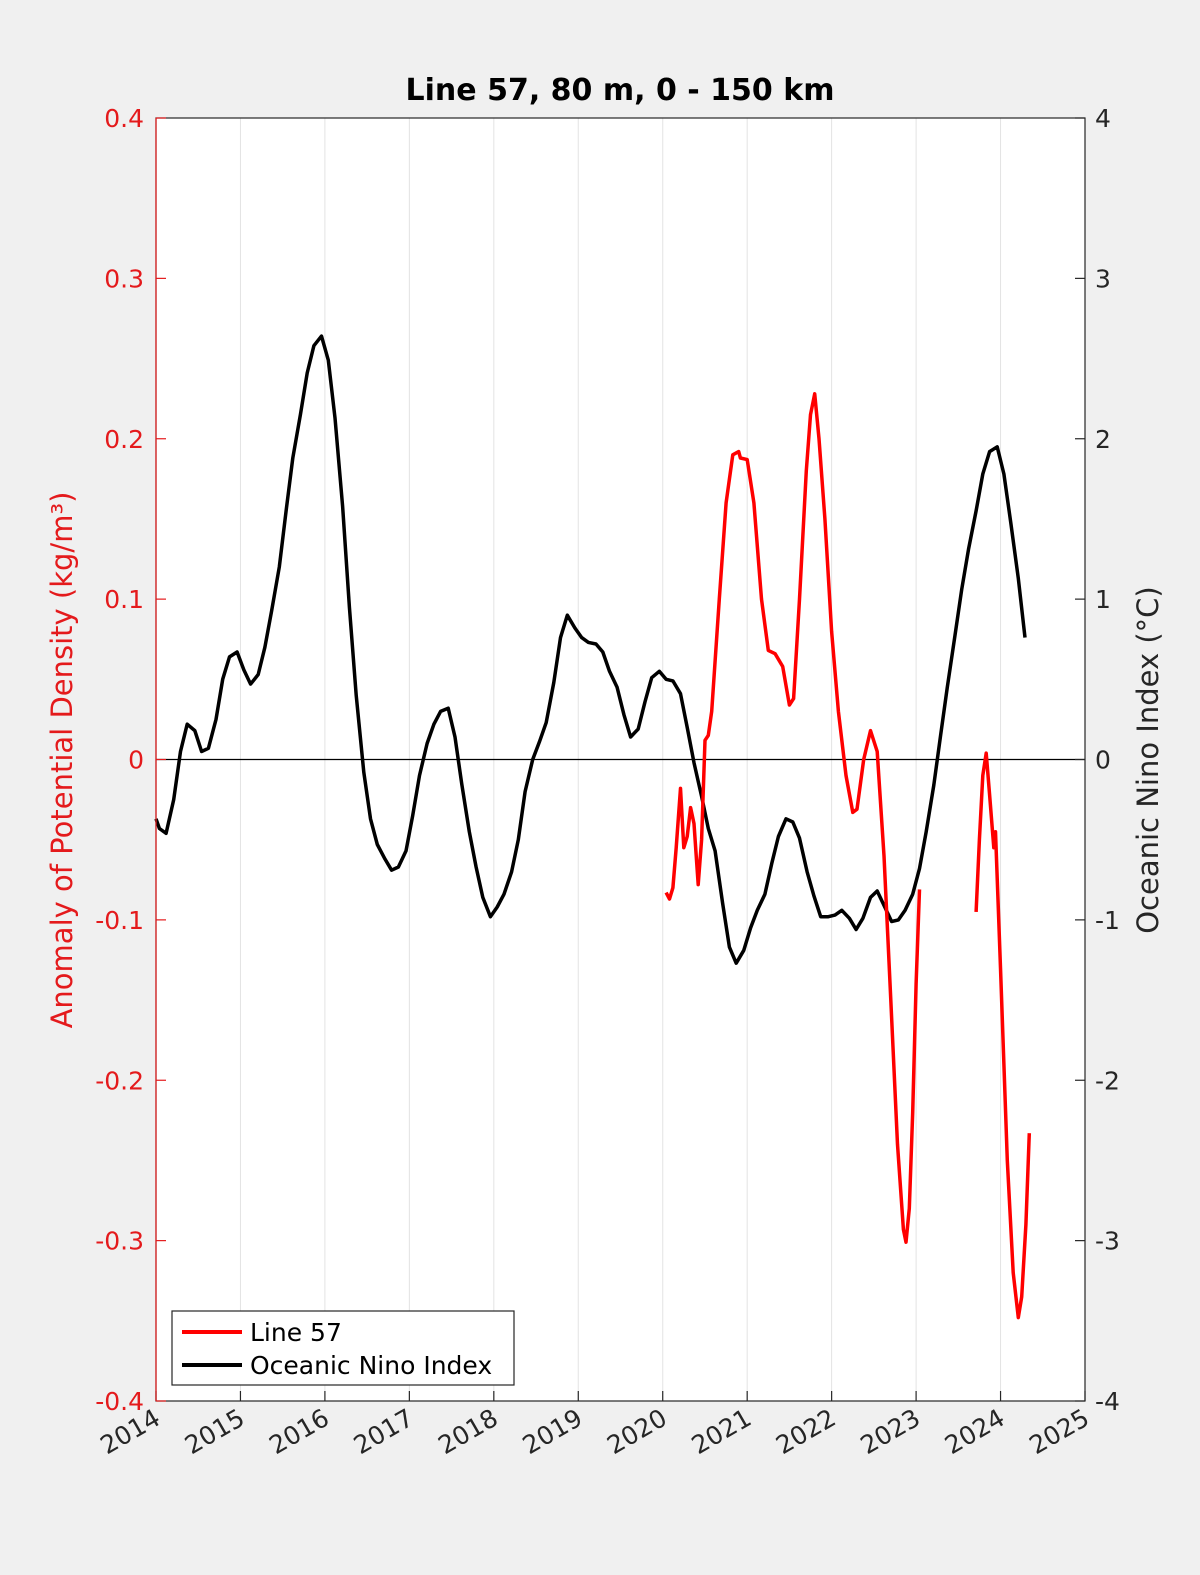 This screenshot has height=1575, width=1200. I want to click on y-right-tick-label: -4, so click(1107, 1401).